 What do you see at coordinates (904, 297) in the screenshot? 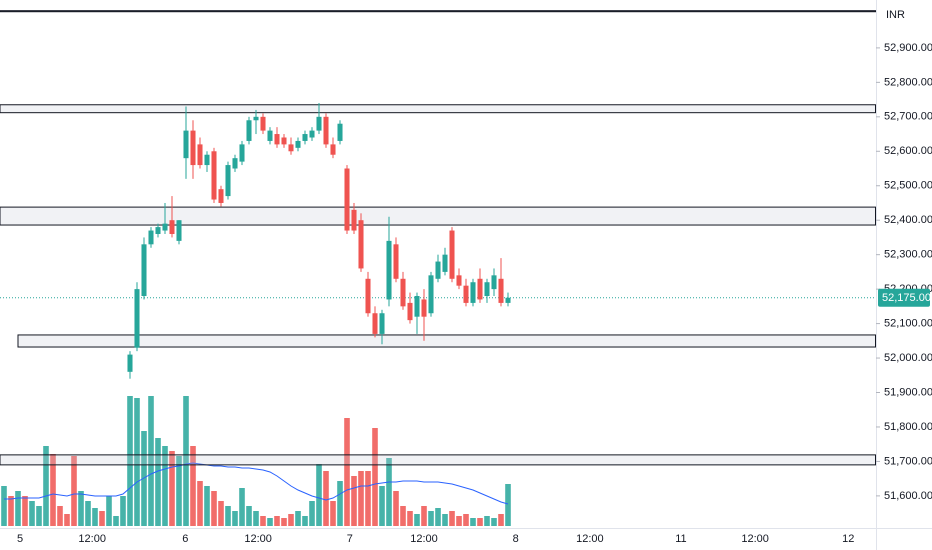
I see `last-price-box` at bounding box center [904, 297].